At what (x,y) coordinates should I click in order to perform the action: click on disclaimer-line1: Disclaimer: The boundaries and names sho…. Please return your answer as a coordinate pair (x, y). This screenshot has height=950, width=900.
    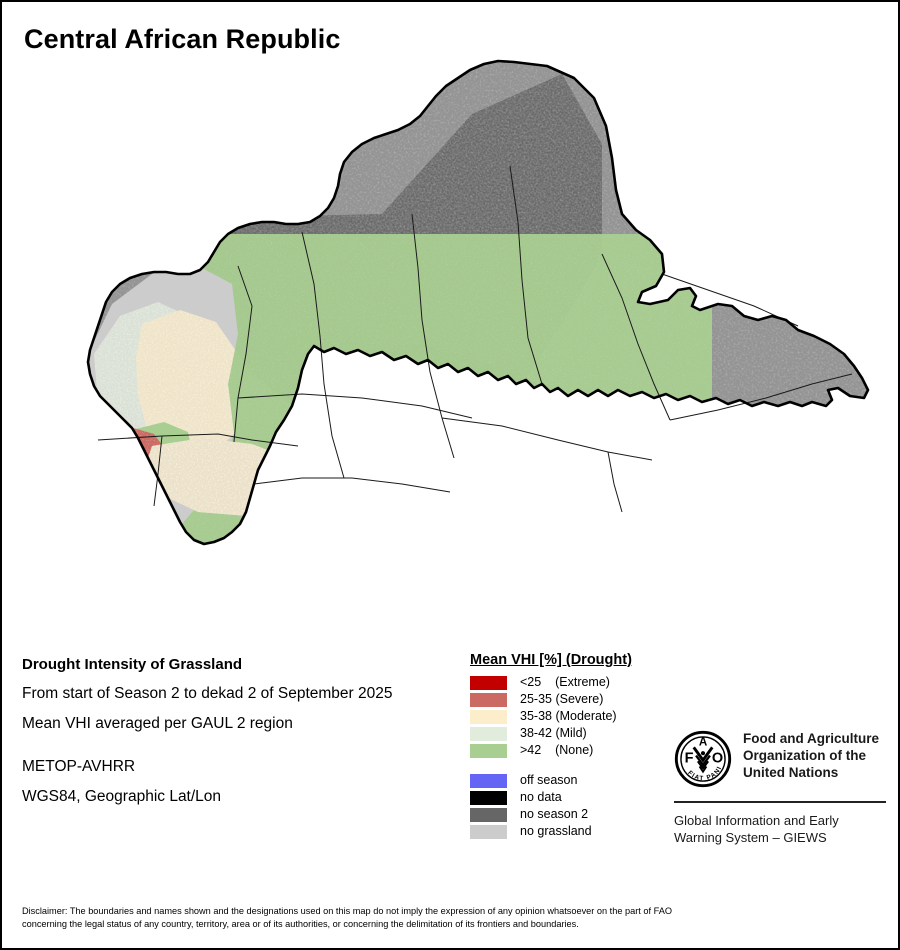
    Looking at the image, I should click on (347, 911).